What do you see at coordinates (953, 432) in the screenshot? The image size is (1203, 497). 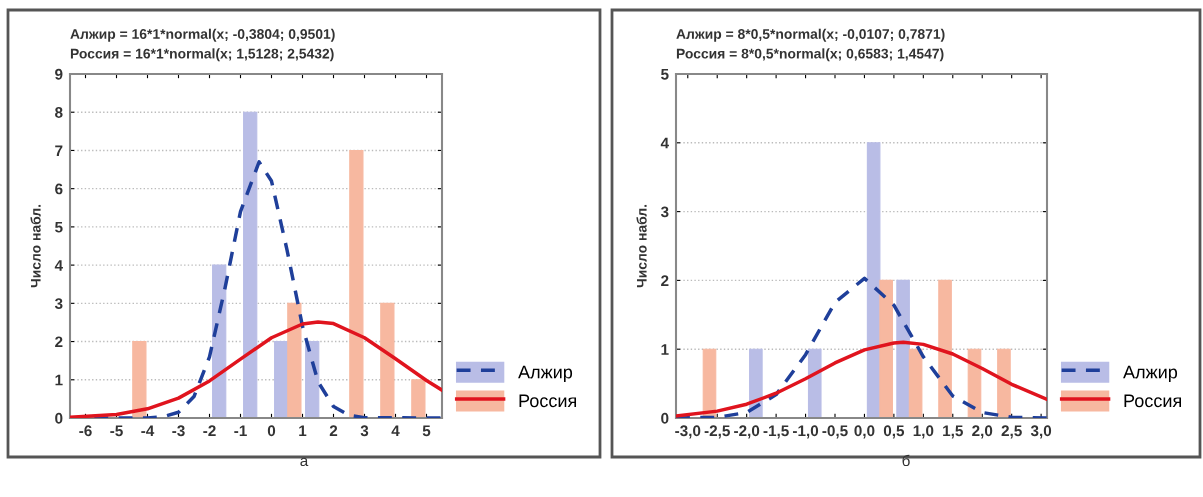 I see `x-tick-label: 1,5` at bounding box center [953, 432].